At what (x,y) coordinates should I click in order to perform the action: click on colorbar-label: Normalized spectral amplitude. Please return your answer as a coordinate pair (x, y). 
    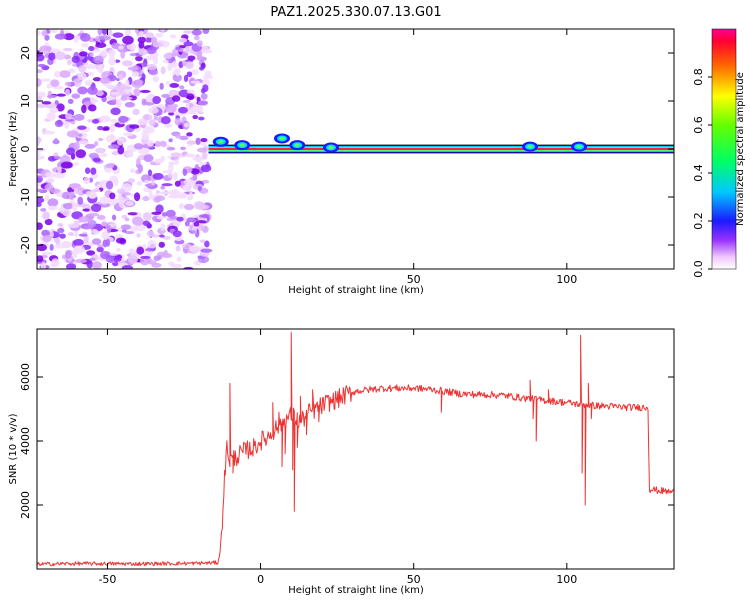
    Looking at the image, I should click on (740, 149).